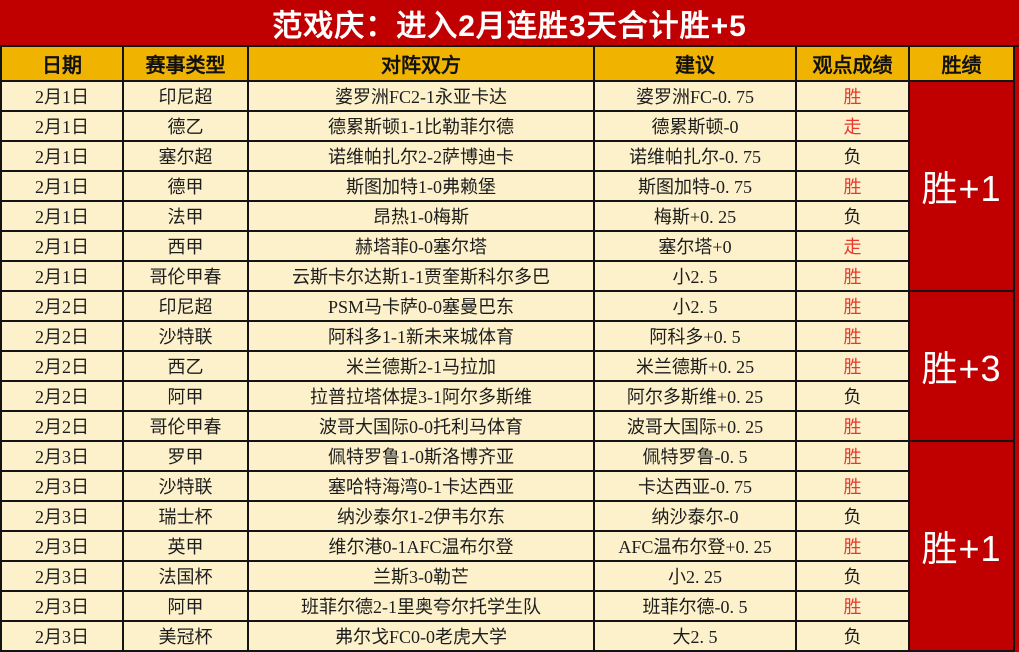 Image resolution: width=1019 pixels, height=652 pixels. What do you see at coordinates (186, 217) in the screenshot?
I see `cell-league: 法甲` at bounding box center [186, 217].